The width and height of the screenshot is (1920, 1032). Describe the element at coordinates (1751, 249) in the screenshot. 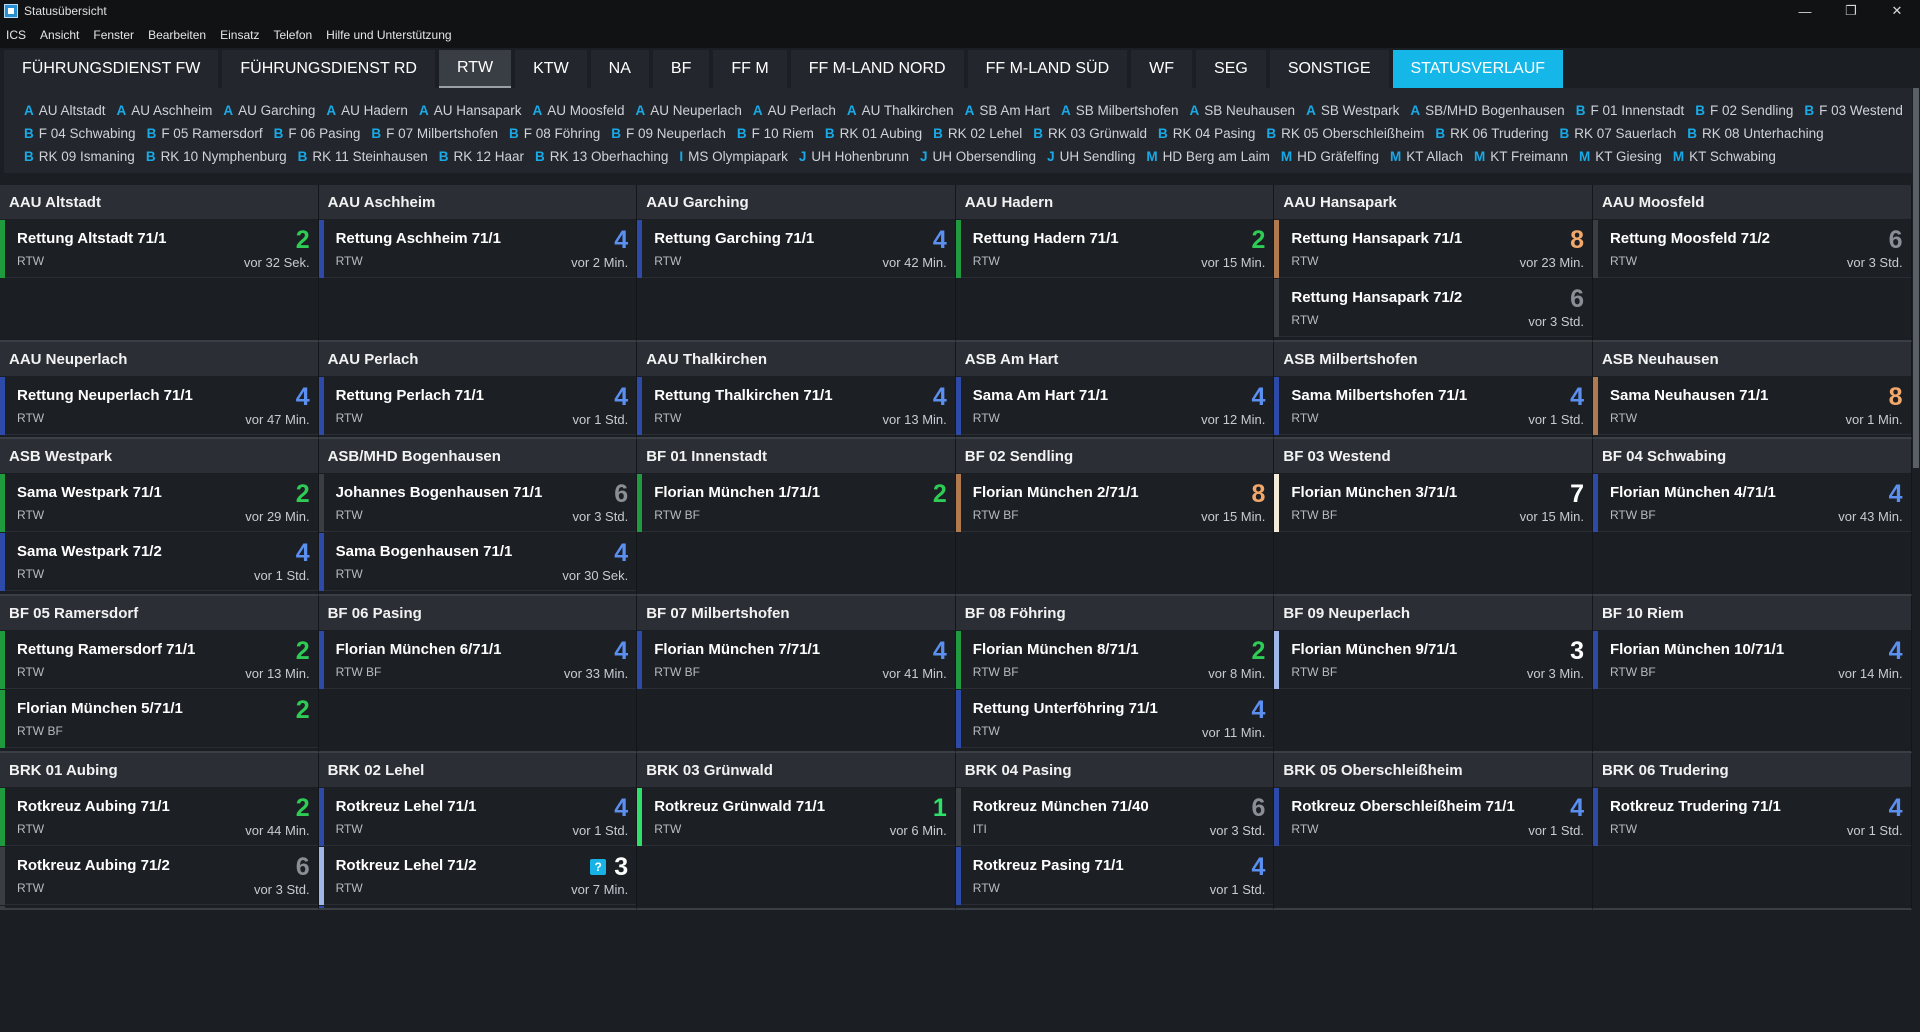

I see `vehicle-card: Rettung Moosfeld 71/2 RTW 6 vor 3 Std.` at that location.